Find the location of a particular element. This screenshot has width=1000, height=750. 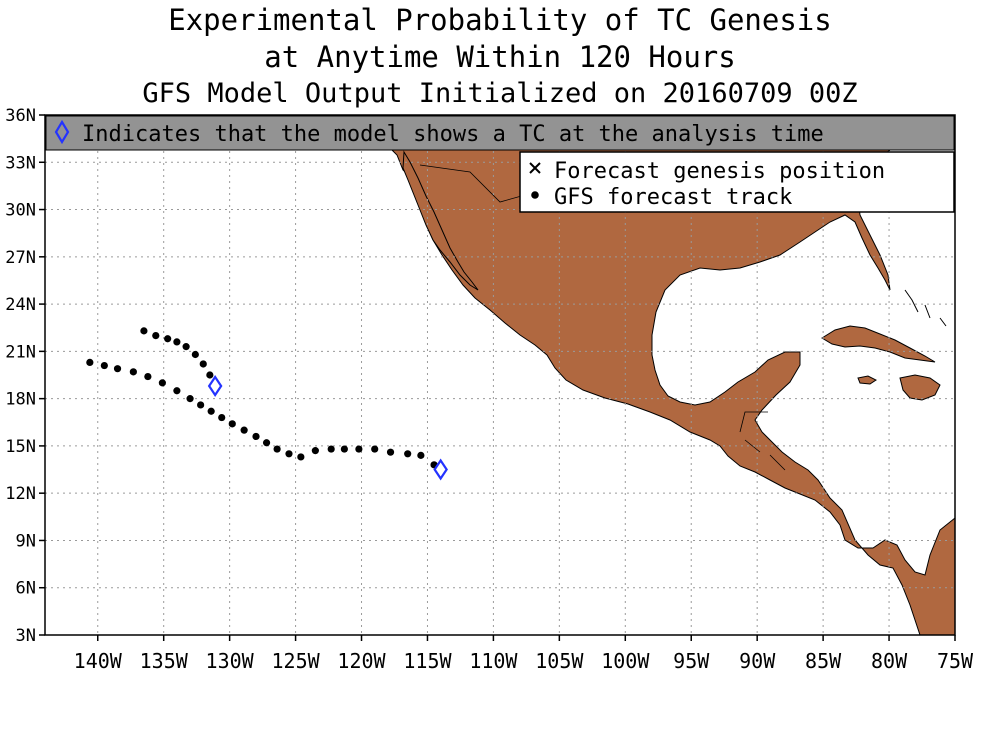

x-tick-label: 135W is located at coordinates (164, 661).